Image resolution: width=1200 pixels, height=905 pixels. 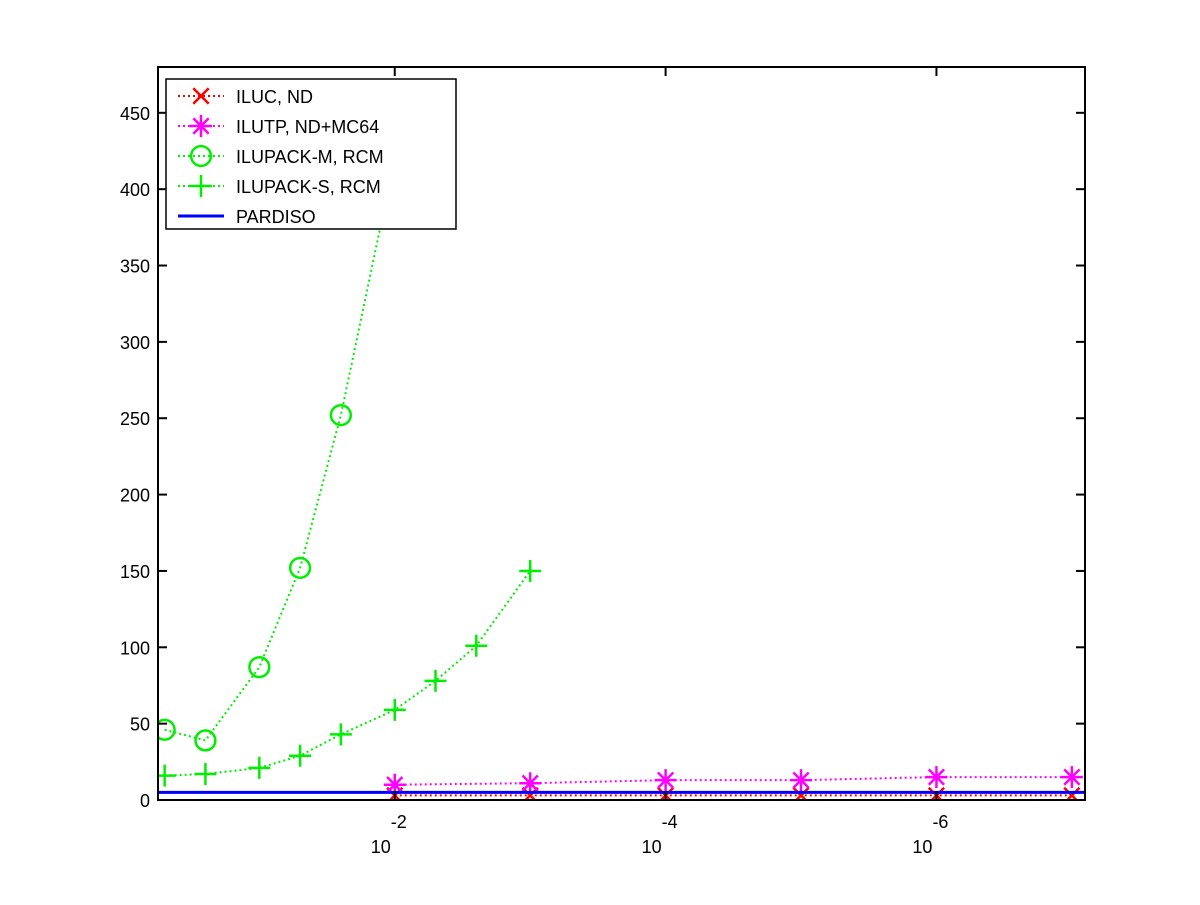 What do you see at coordinates (276, 217) in the screenshot?
I see `legend-label: PARDISO` at bounding box center [276, 217].